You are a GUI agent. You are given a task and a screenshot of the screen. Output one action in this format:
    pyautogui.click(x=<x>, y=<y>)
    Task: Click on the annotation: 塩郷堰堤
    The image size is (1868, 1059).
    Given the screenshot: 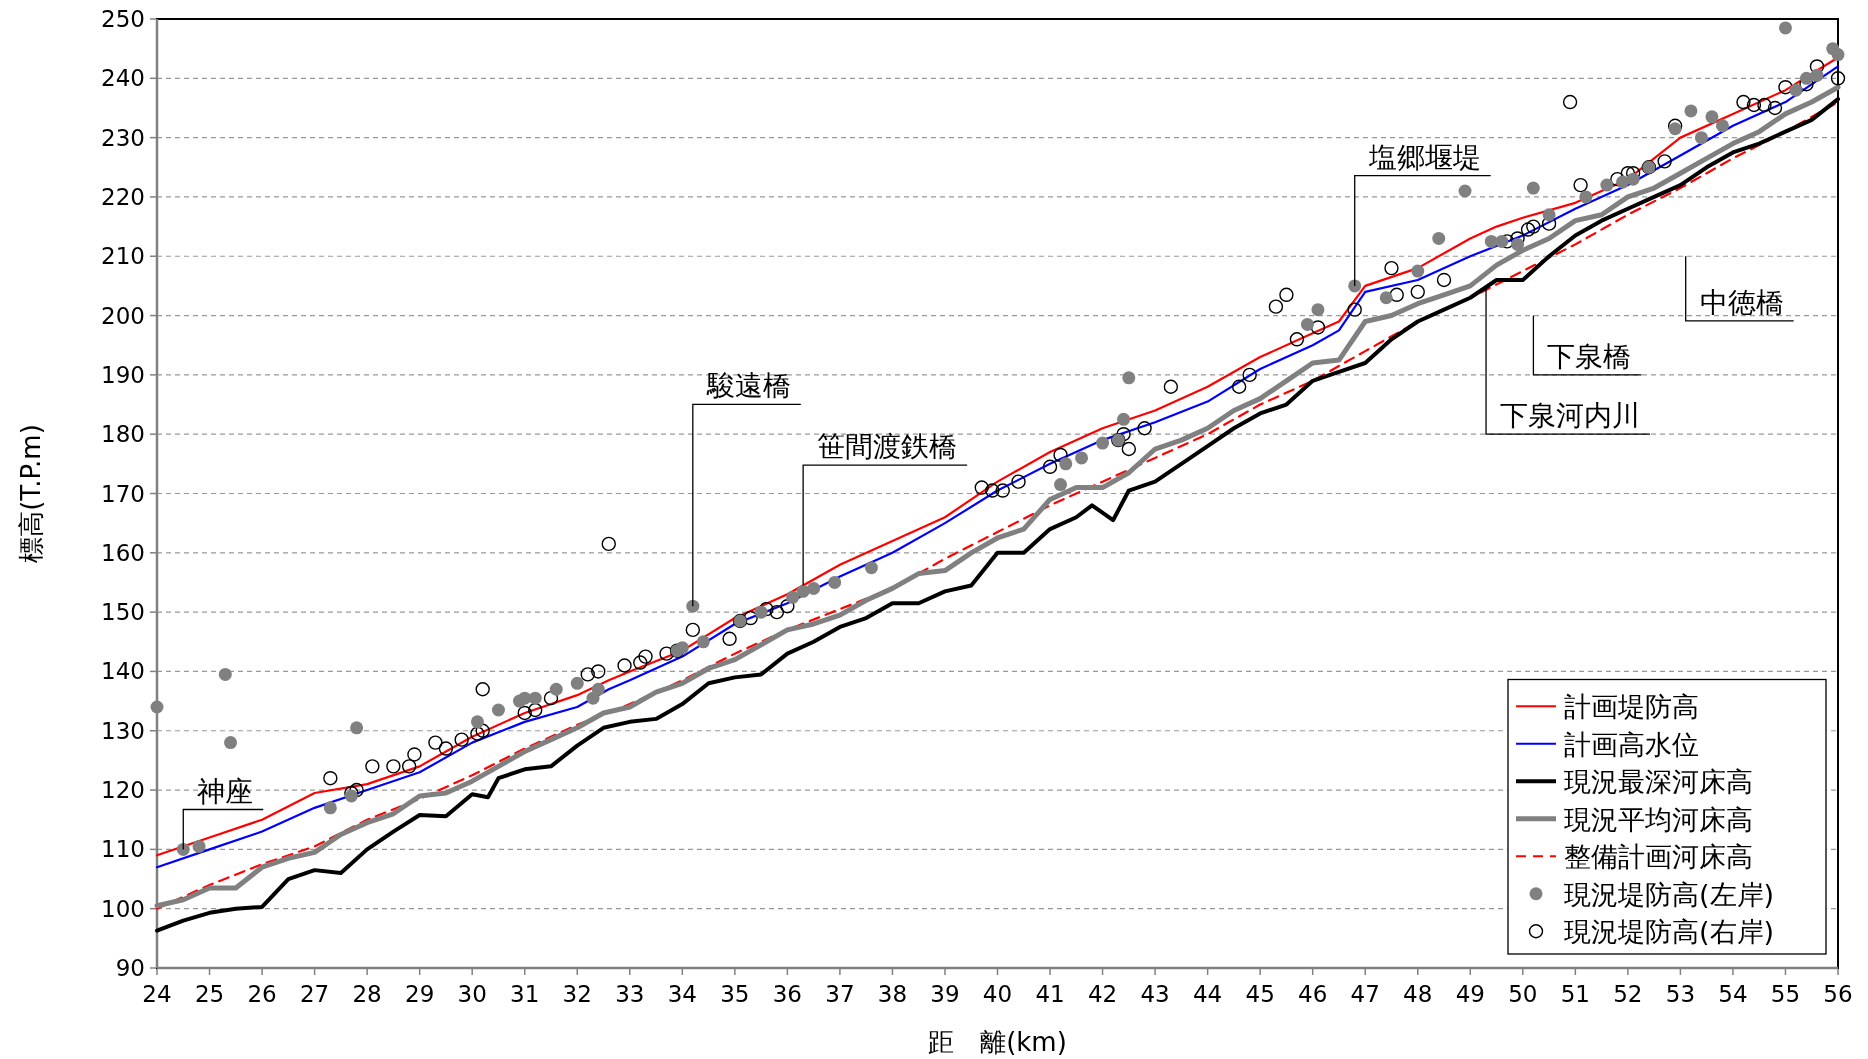 What is the action you would take?
    pyautogui.click(x=1424, y=157)
    